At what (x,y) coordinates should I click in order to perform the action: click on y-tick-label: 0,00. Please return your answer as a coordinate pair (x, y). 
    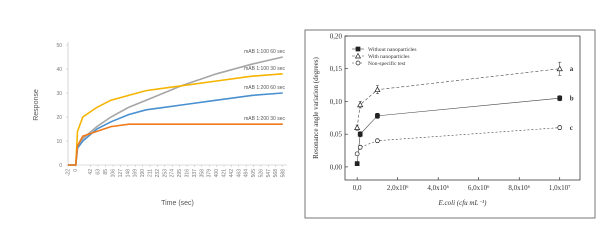
    Looking at the image, I should click on (336, 167).